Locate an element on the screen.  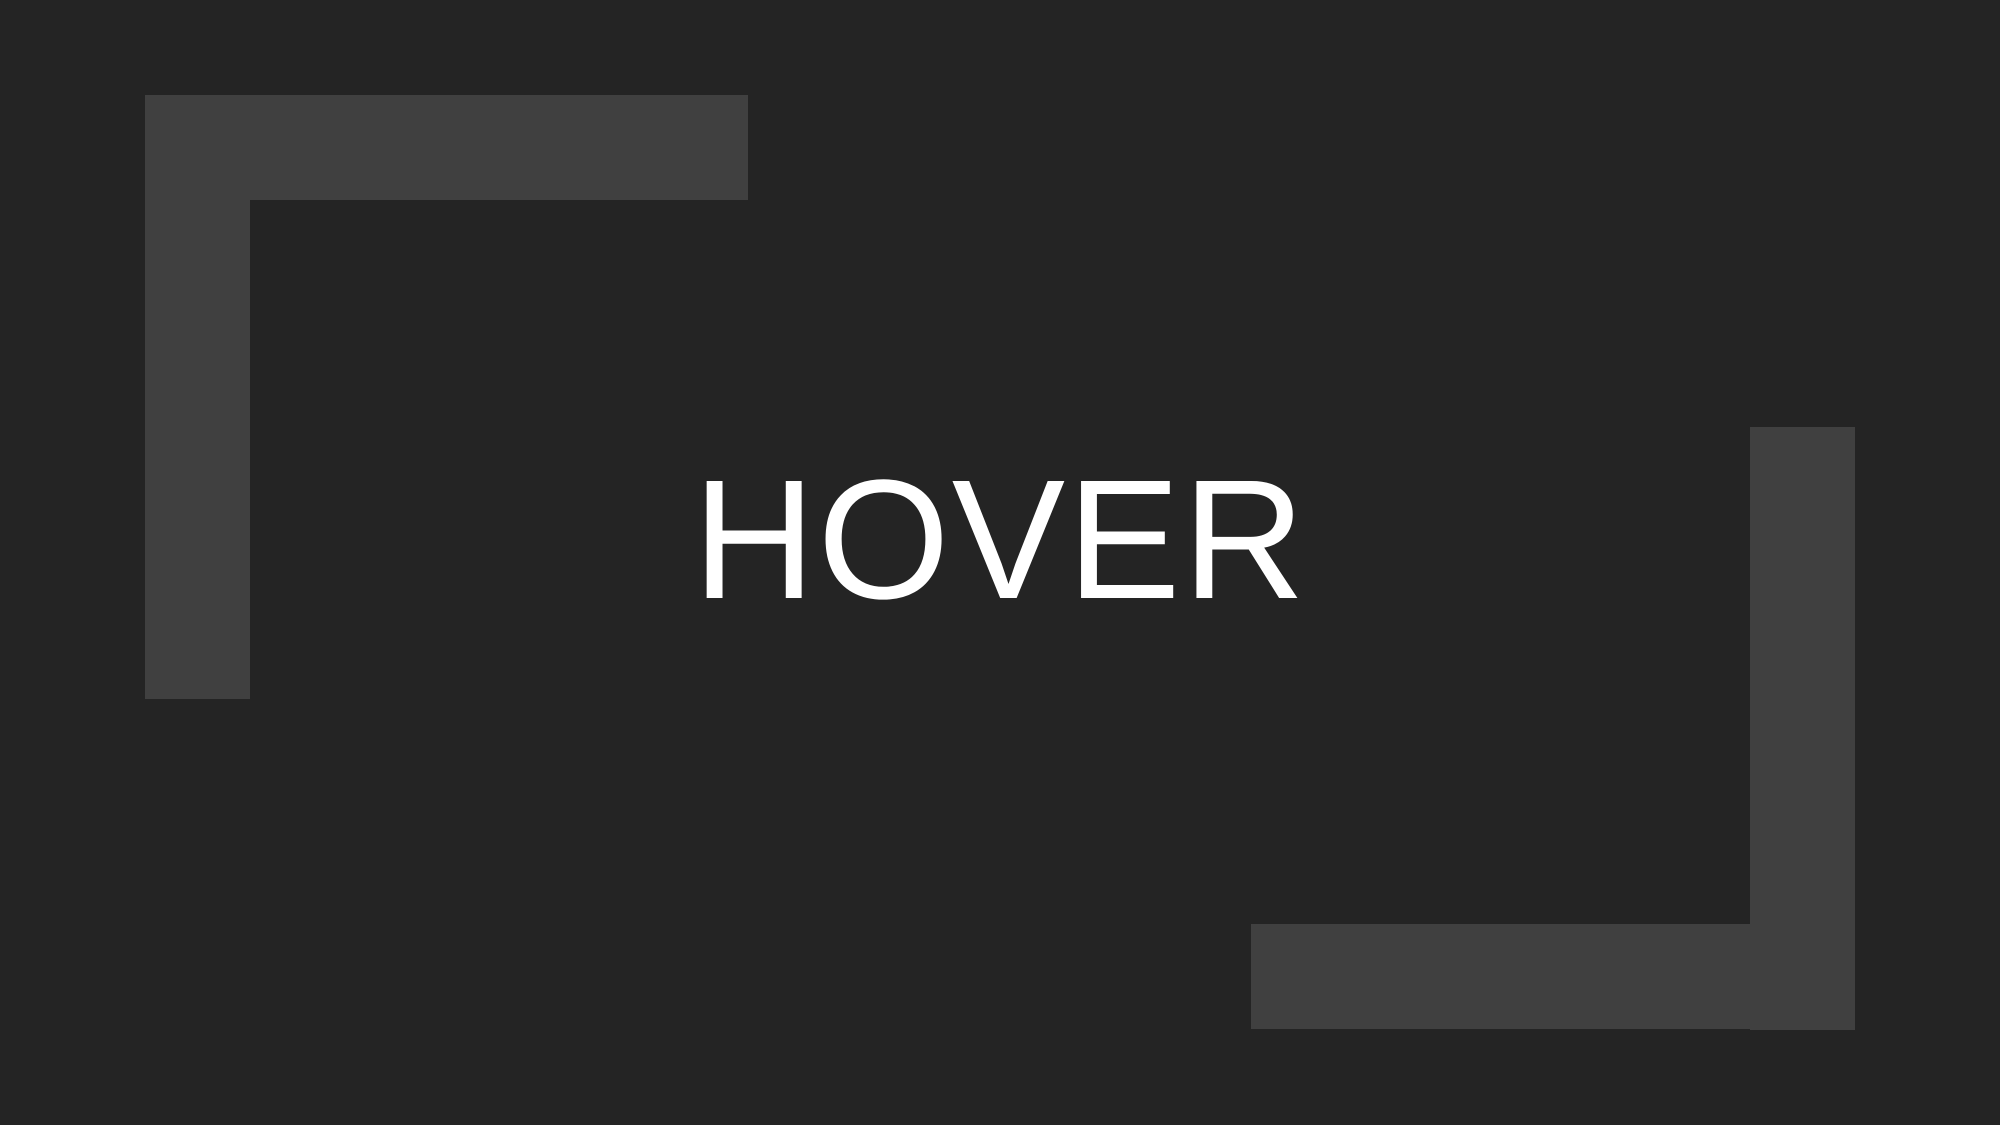
slide-title: HOVER is located at coordinates (1000, 540).